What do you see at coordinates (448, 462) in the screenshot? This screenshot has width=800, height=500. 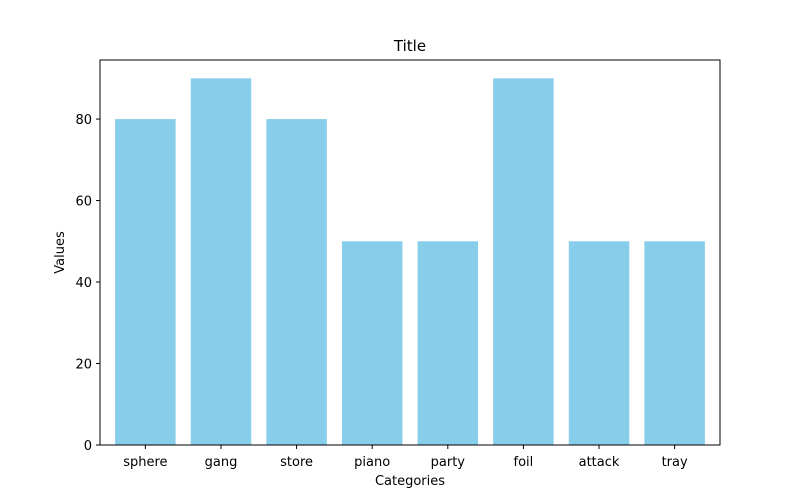 I see `x-tick-label: party` at bounding box center [448, 462].